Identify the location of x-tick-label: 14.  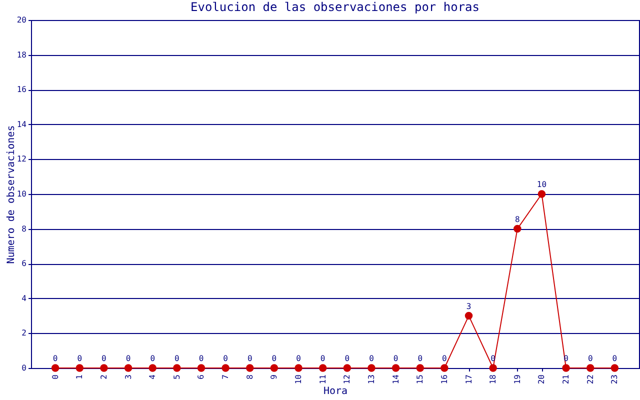
(395, 379).